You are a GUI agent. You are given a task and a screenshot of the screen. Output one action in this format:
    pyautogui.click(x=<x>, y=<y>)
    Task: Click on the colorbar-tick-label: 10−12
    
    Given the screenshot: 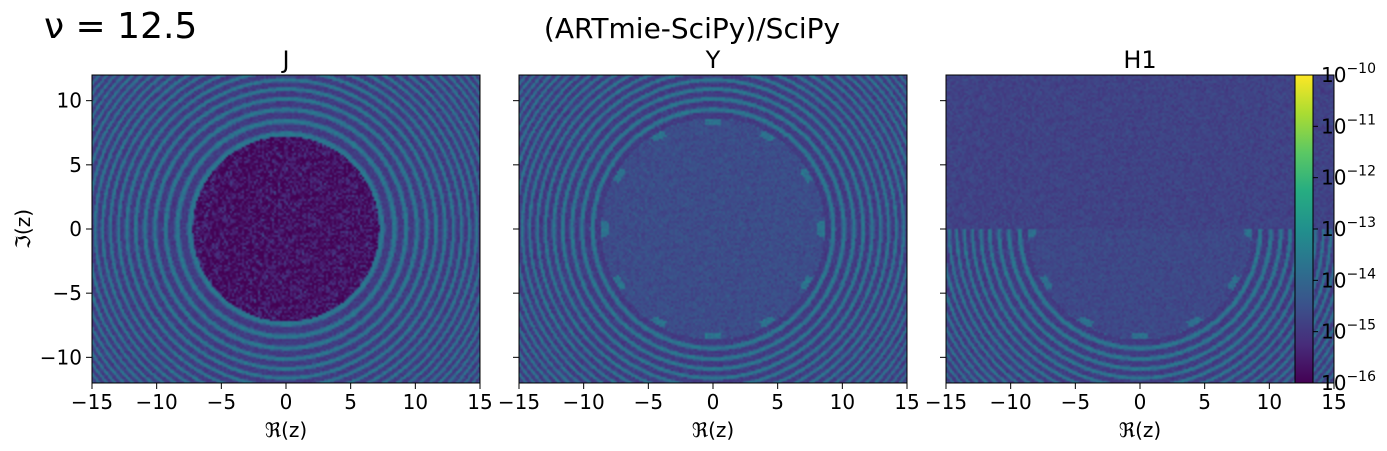 What is the action you would take?
    pyautogui.click(x=1348, y=177)
    